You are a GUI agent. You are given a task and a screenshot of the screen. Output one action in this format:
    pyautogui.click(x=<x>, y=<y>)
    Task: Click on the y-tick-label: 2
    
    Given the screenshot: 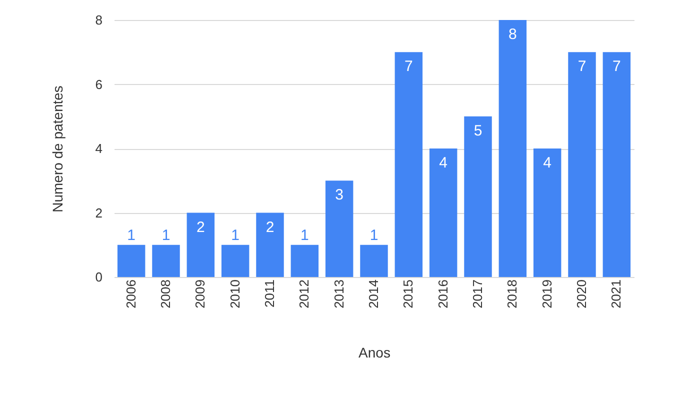 What is the action you would take?
    pyautogui.click(x=98, y=212)
    